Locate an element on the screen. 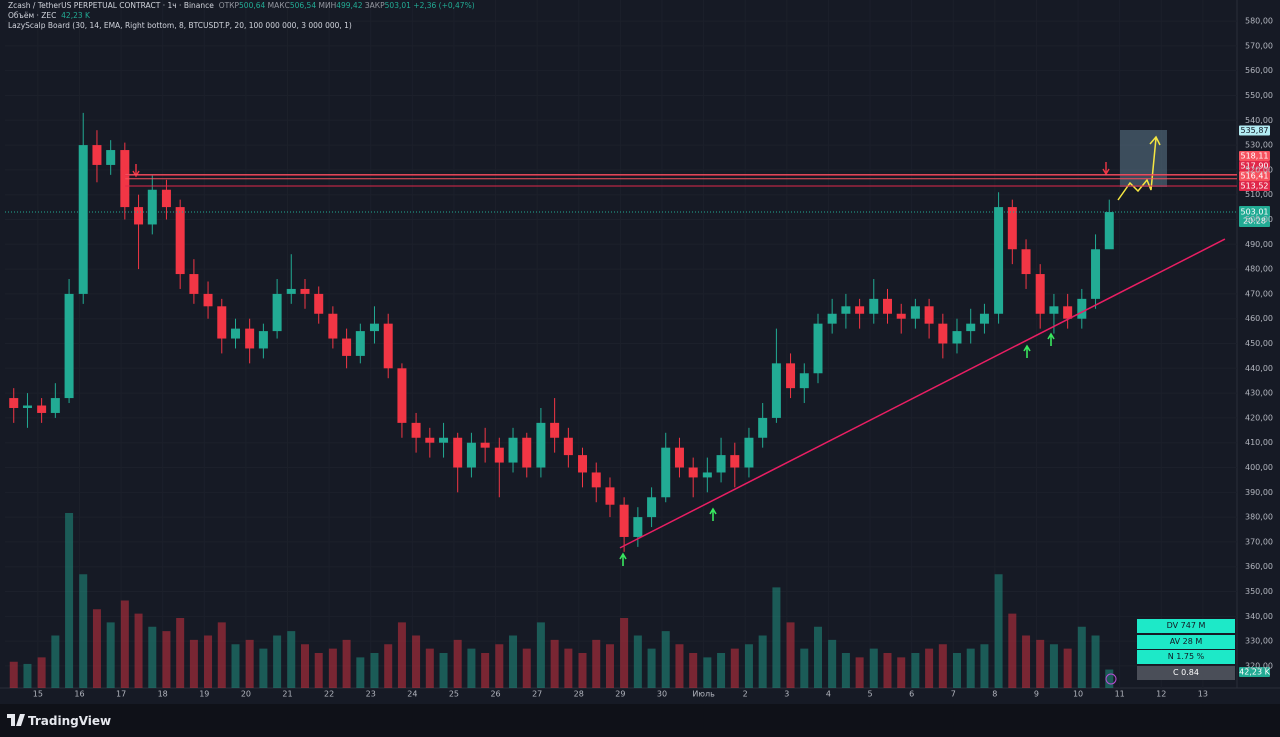  x-tick-label: 10 is located at coordinates (1078, 694).